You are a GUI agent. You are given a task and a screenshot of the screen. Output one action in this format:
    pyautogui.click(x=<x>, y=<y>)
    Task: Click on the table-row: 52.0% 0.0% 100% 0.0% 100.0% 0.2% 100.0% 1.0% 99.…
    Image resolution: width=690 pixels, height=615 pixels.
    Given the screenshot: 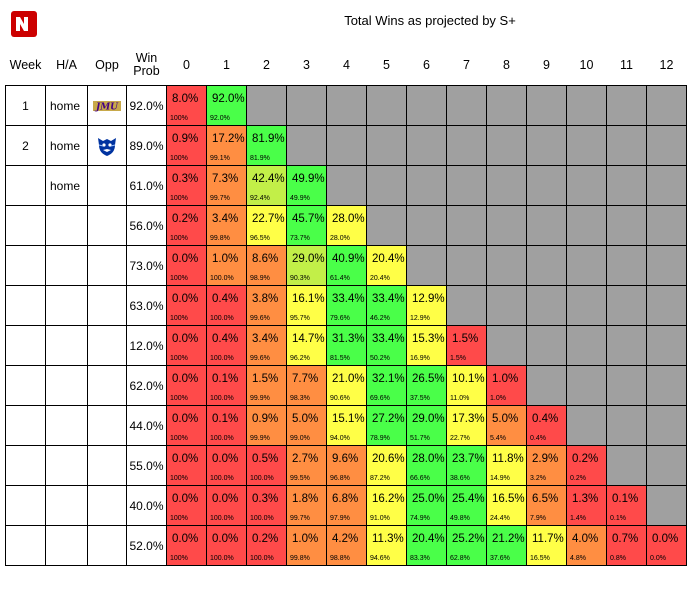 What is the action you would take?
    pyautogui.click(x=346, y=545)
    